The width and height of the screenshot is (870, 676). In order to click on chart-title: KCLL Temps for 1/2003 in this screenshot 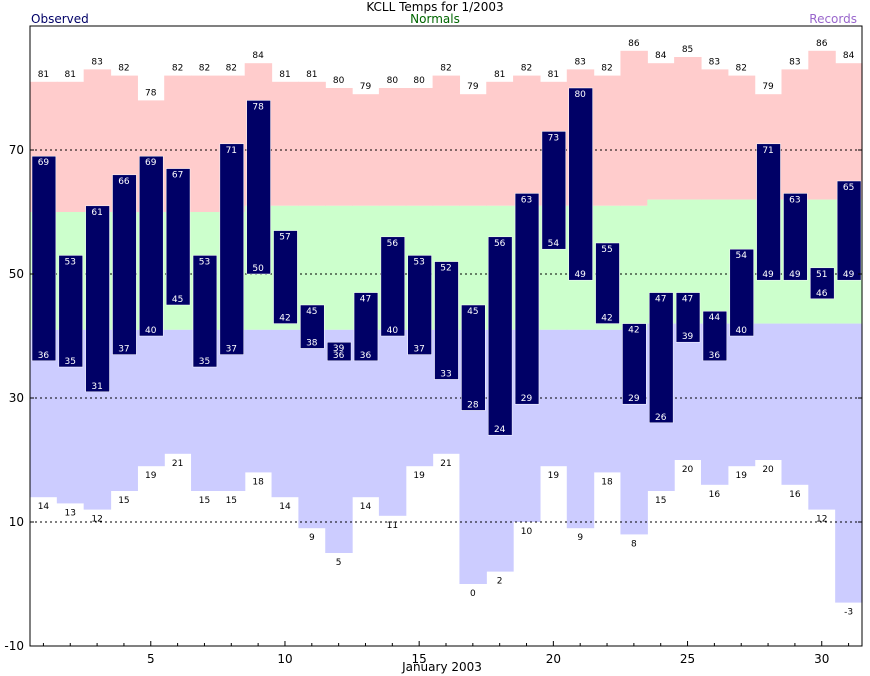, I will do `click(435, 7)`.